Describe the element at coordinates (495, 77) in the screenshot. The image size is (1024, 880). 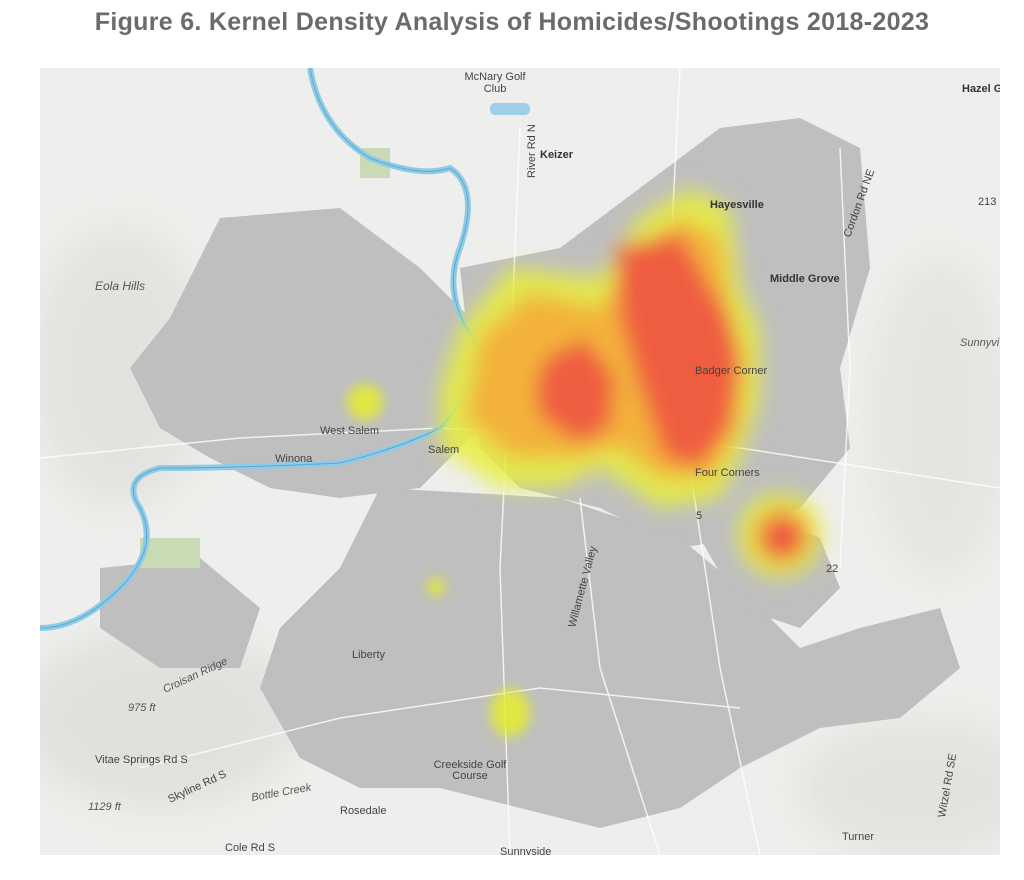
I see `map-label: McNary Golf` at that location.